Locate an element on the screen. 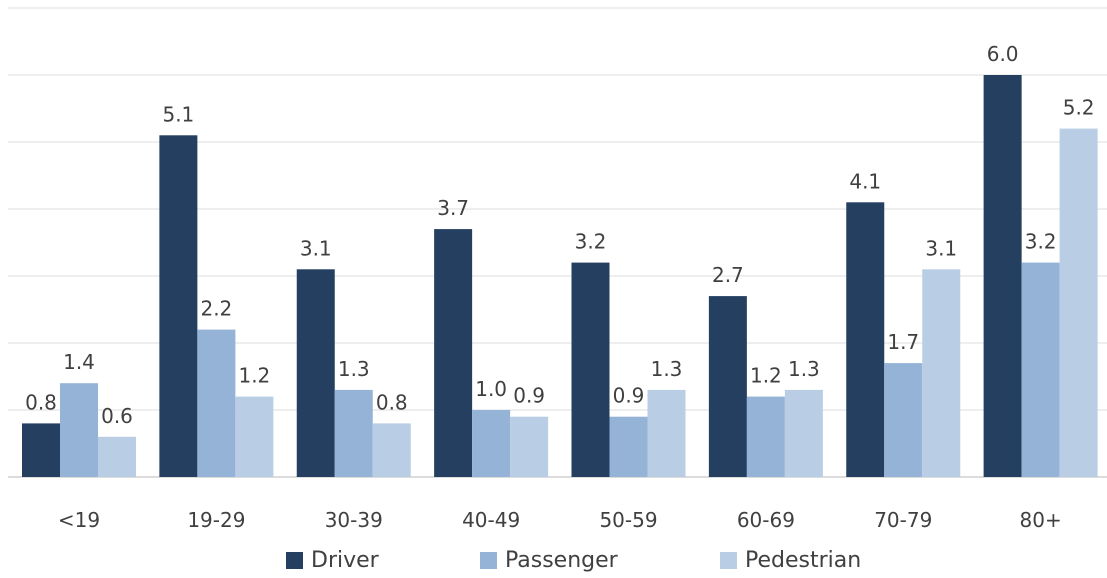 The height and width of the screenshot is (578, 1107). data-label-pedestrian-3: 0.9 is located at coordinates (529, 396).